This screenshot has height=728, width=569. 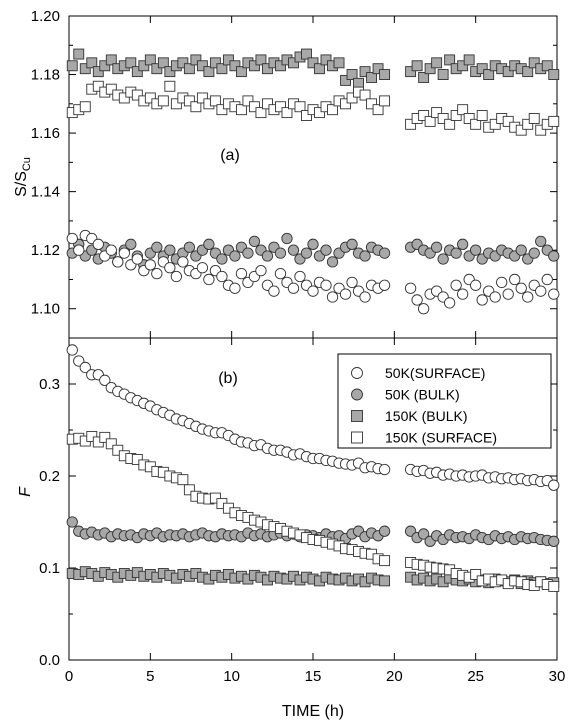 What do you see at coordinates (49, 384) in the screenshot?
I see `y-tick-label: 0.3` at bounding box center [49, 384].